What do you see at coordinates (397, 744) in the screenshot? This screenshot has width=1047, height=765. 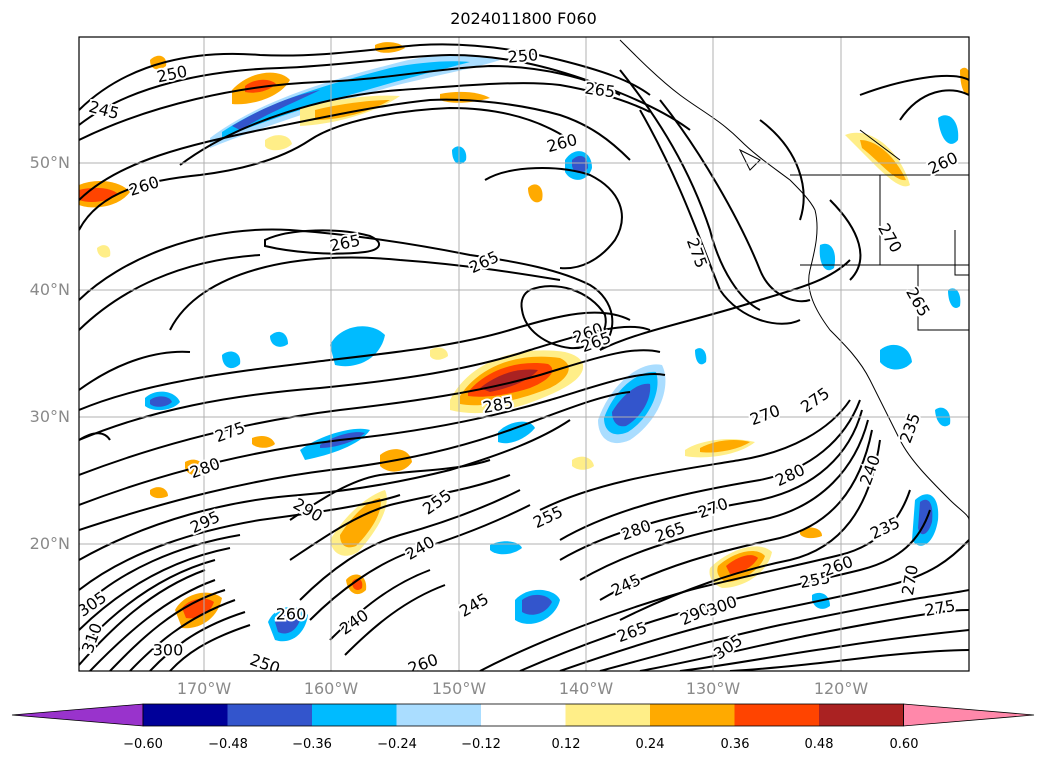 I see `colorbar-tick: −0.24` at bounding box center [397, 744].